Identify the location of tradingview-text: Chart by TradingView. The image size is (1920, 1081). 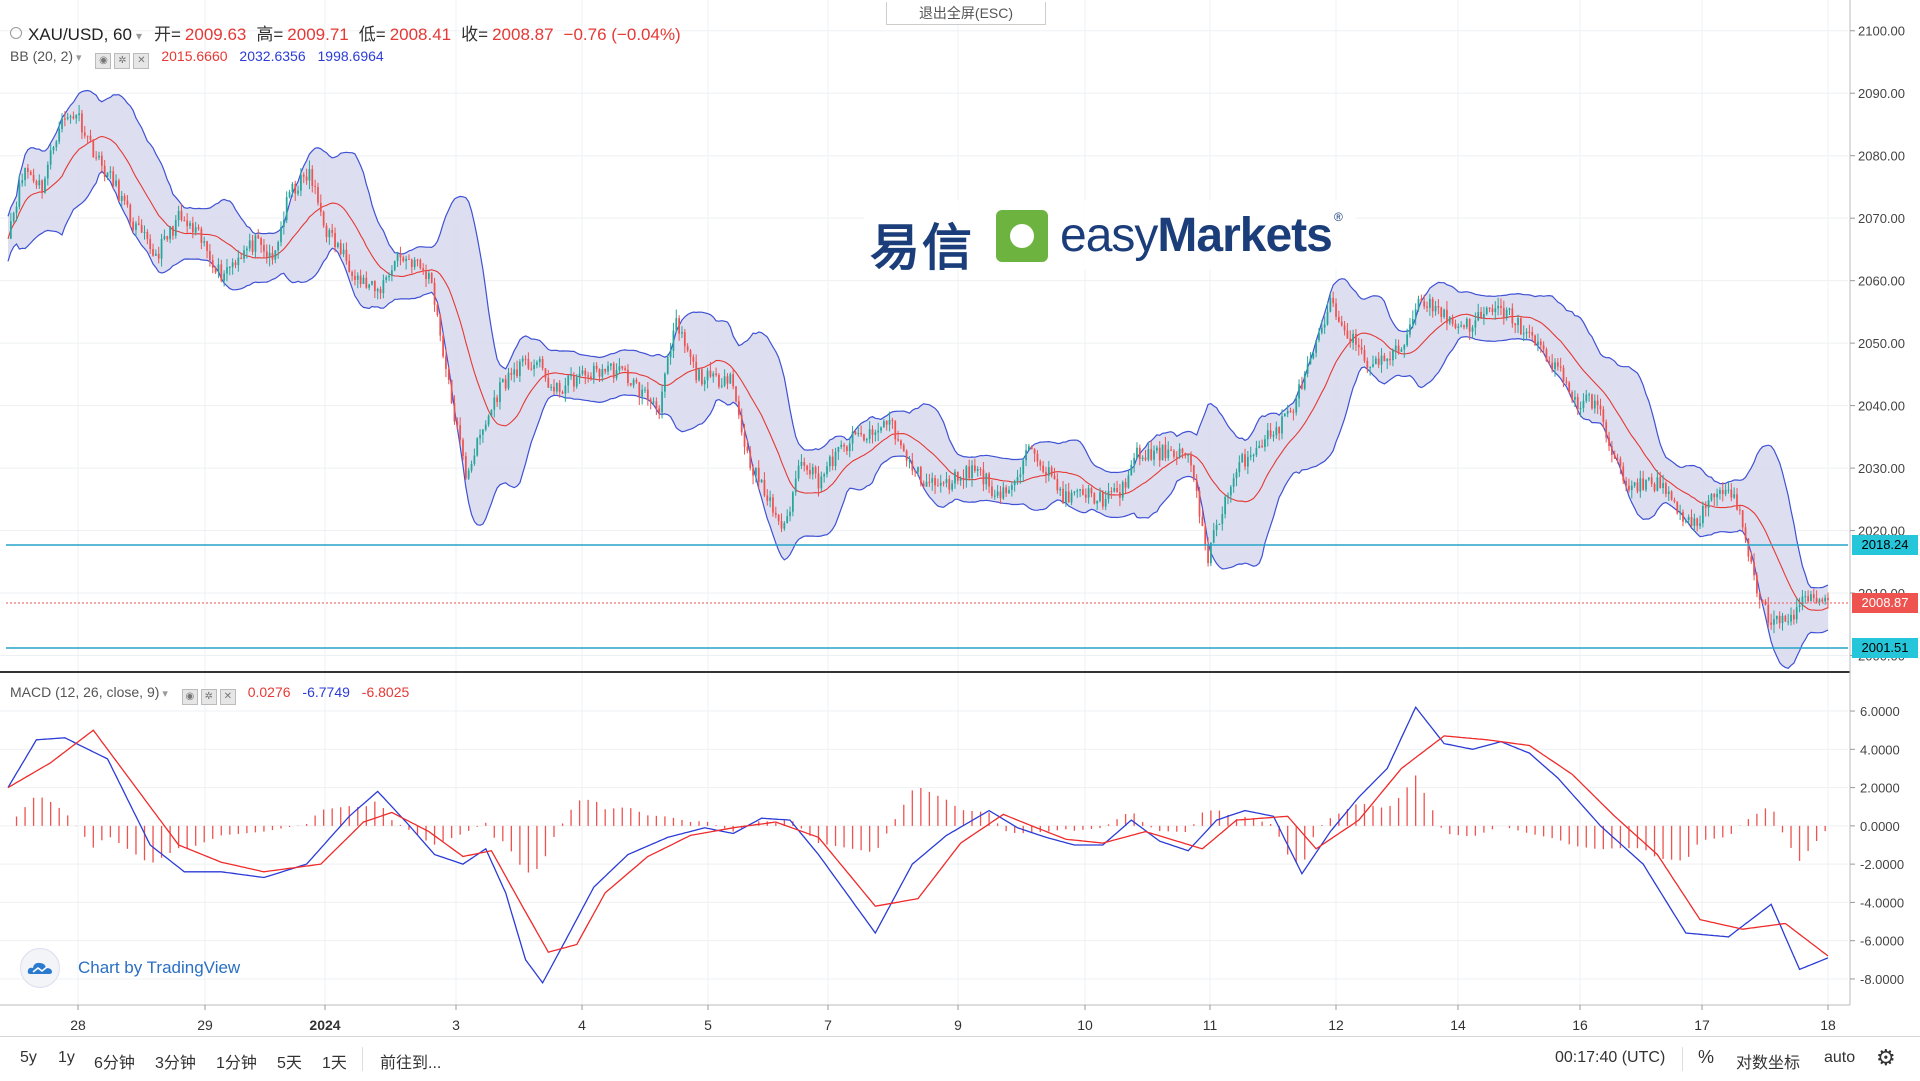
(159, 967).